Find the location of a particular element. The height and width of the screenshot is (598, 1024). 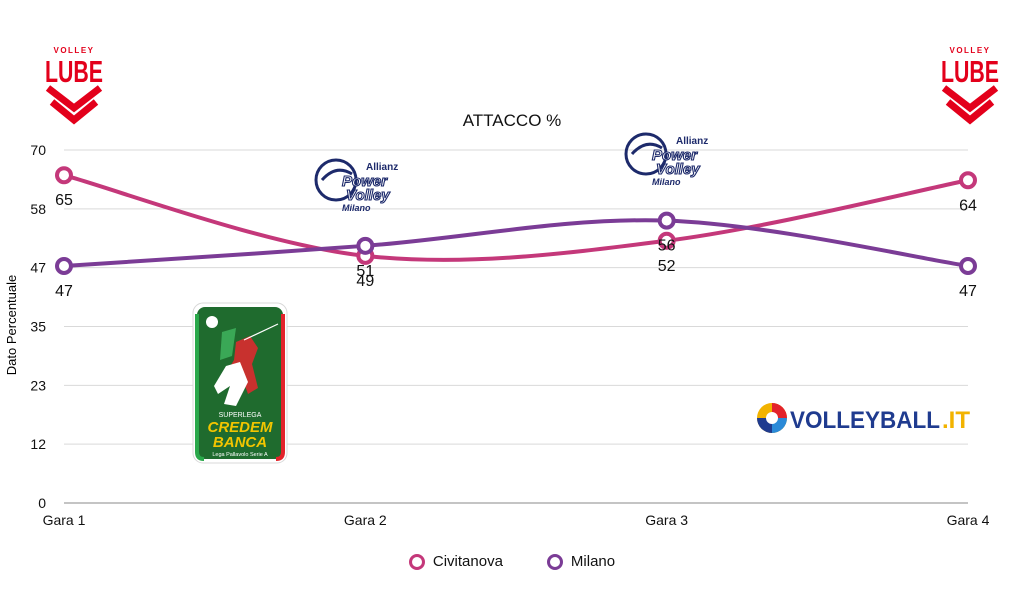

legend-label-civitanova: Civitanova is located at coordinates (467, 561).